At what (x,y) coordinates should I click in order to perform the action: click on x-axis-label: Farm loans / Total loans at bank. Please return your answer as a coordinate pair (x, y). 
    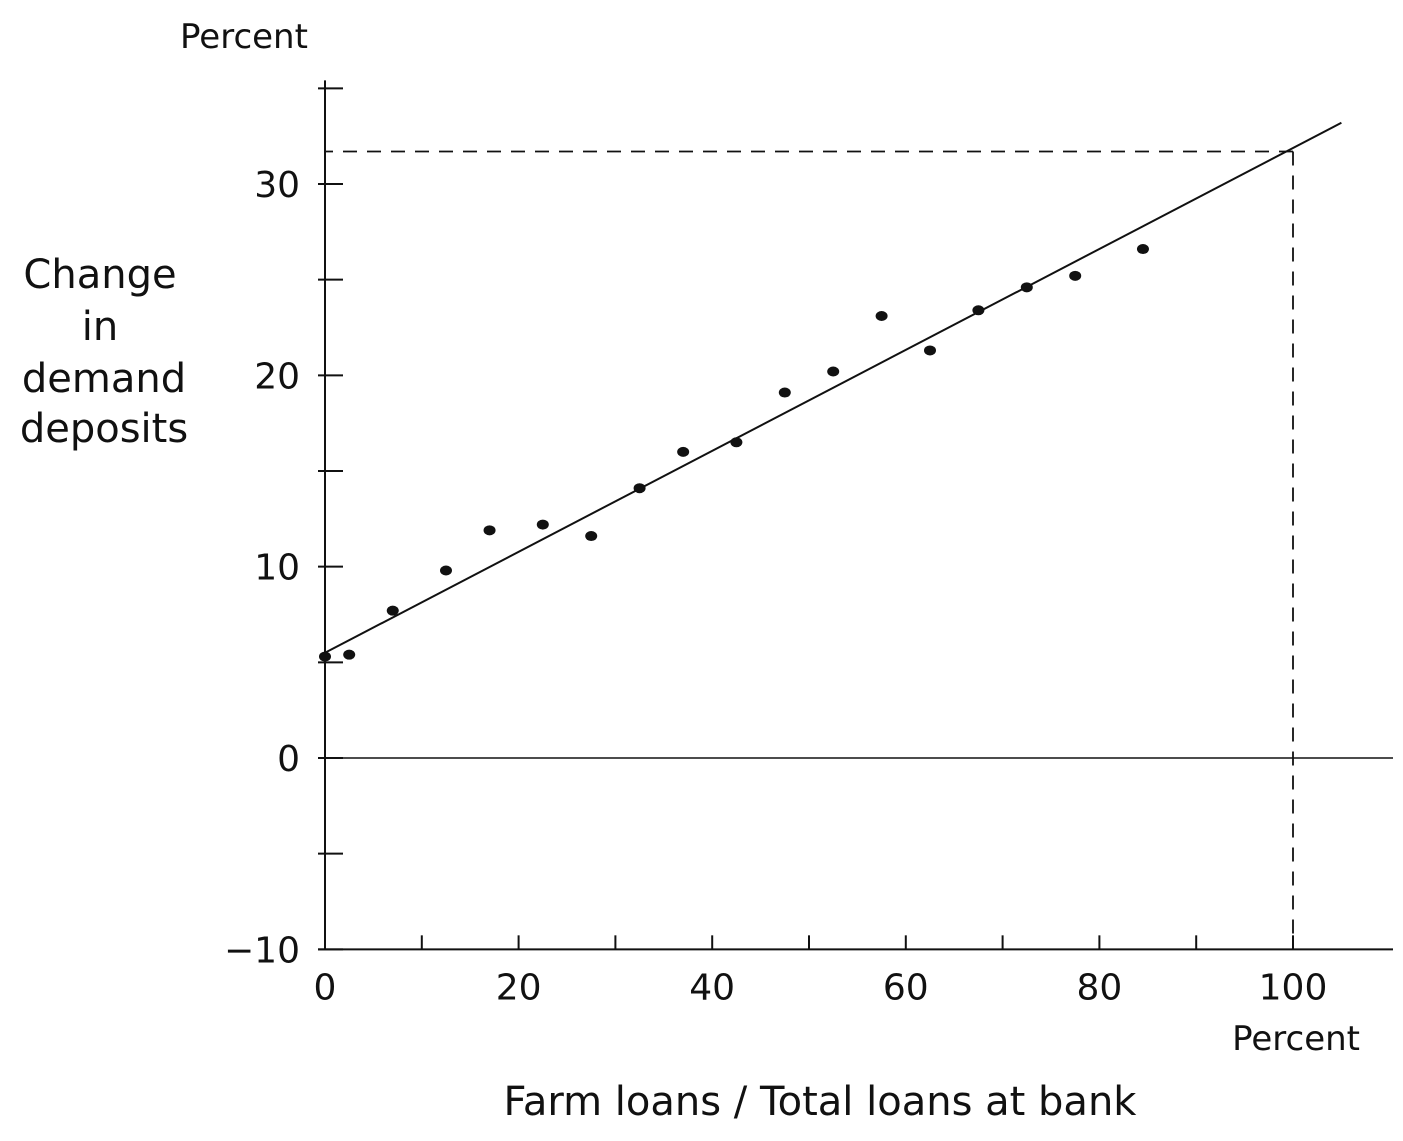
    Looking at the image, I should click on (821, 1102).